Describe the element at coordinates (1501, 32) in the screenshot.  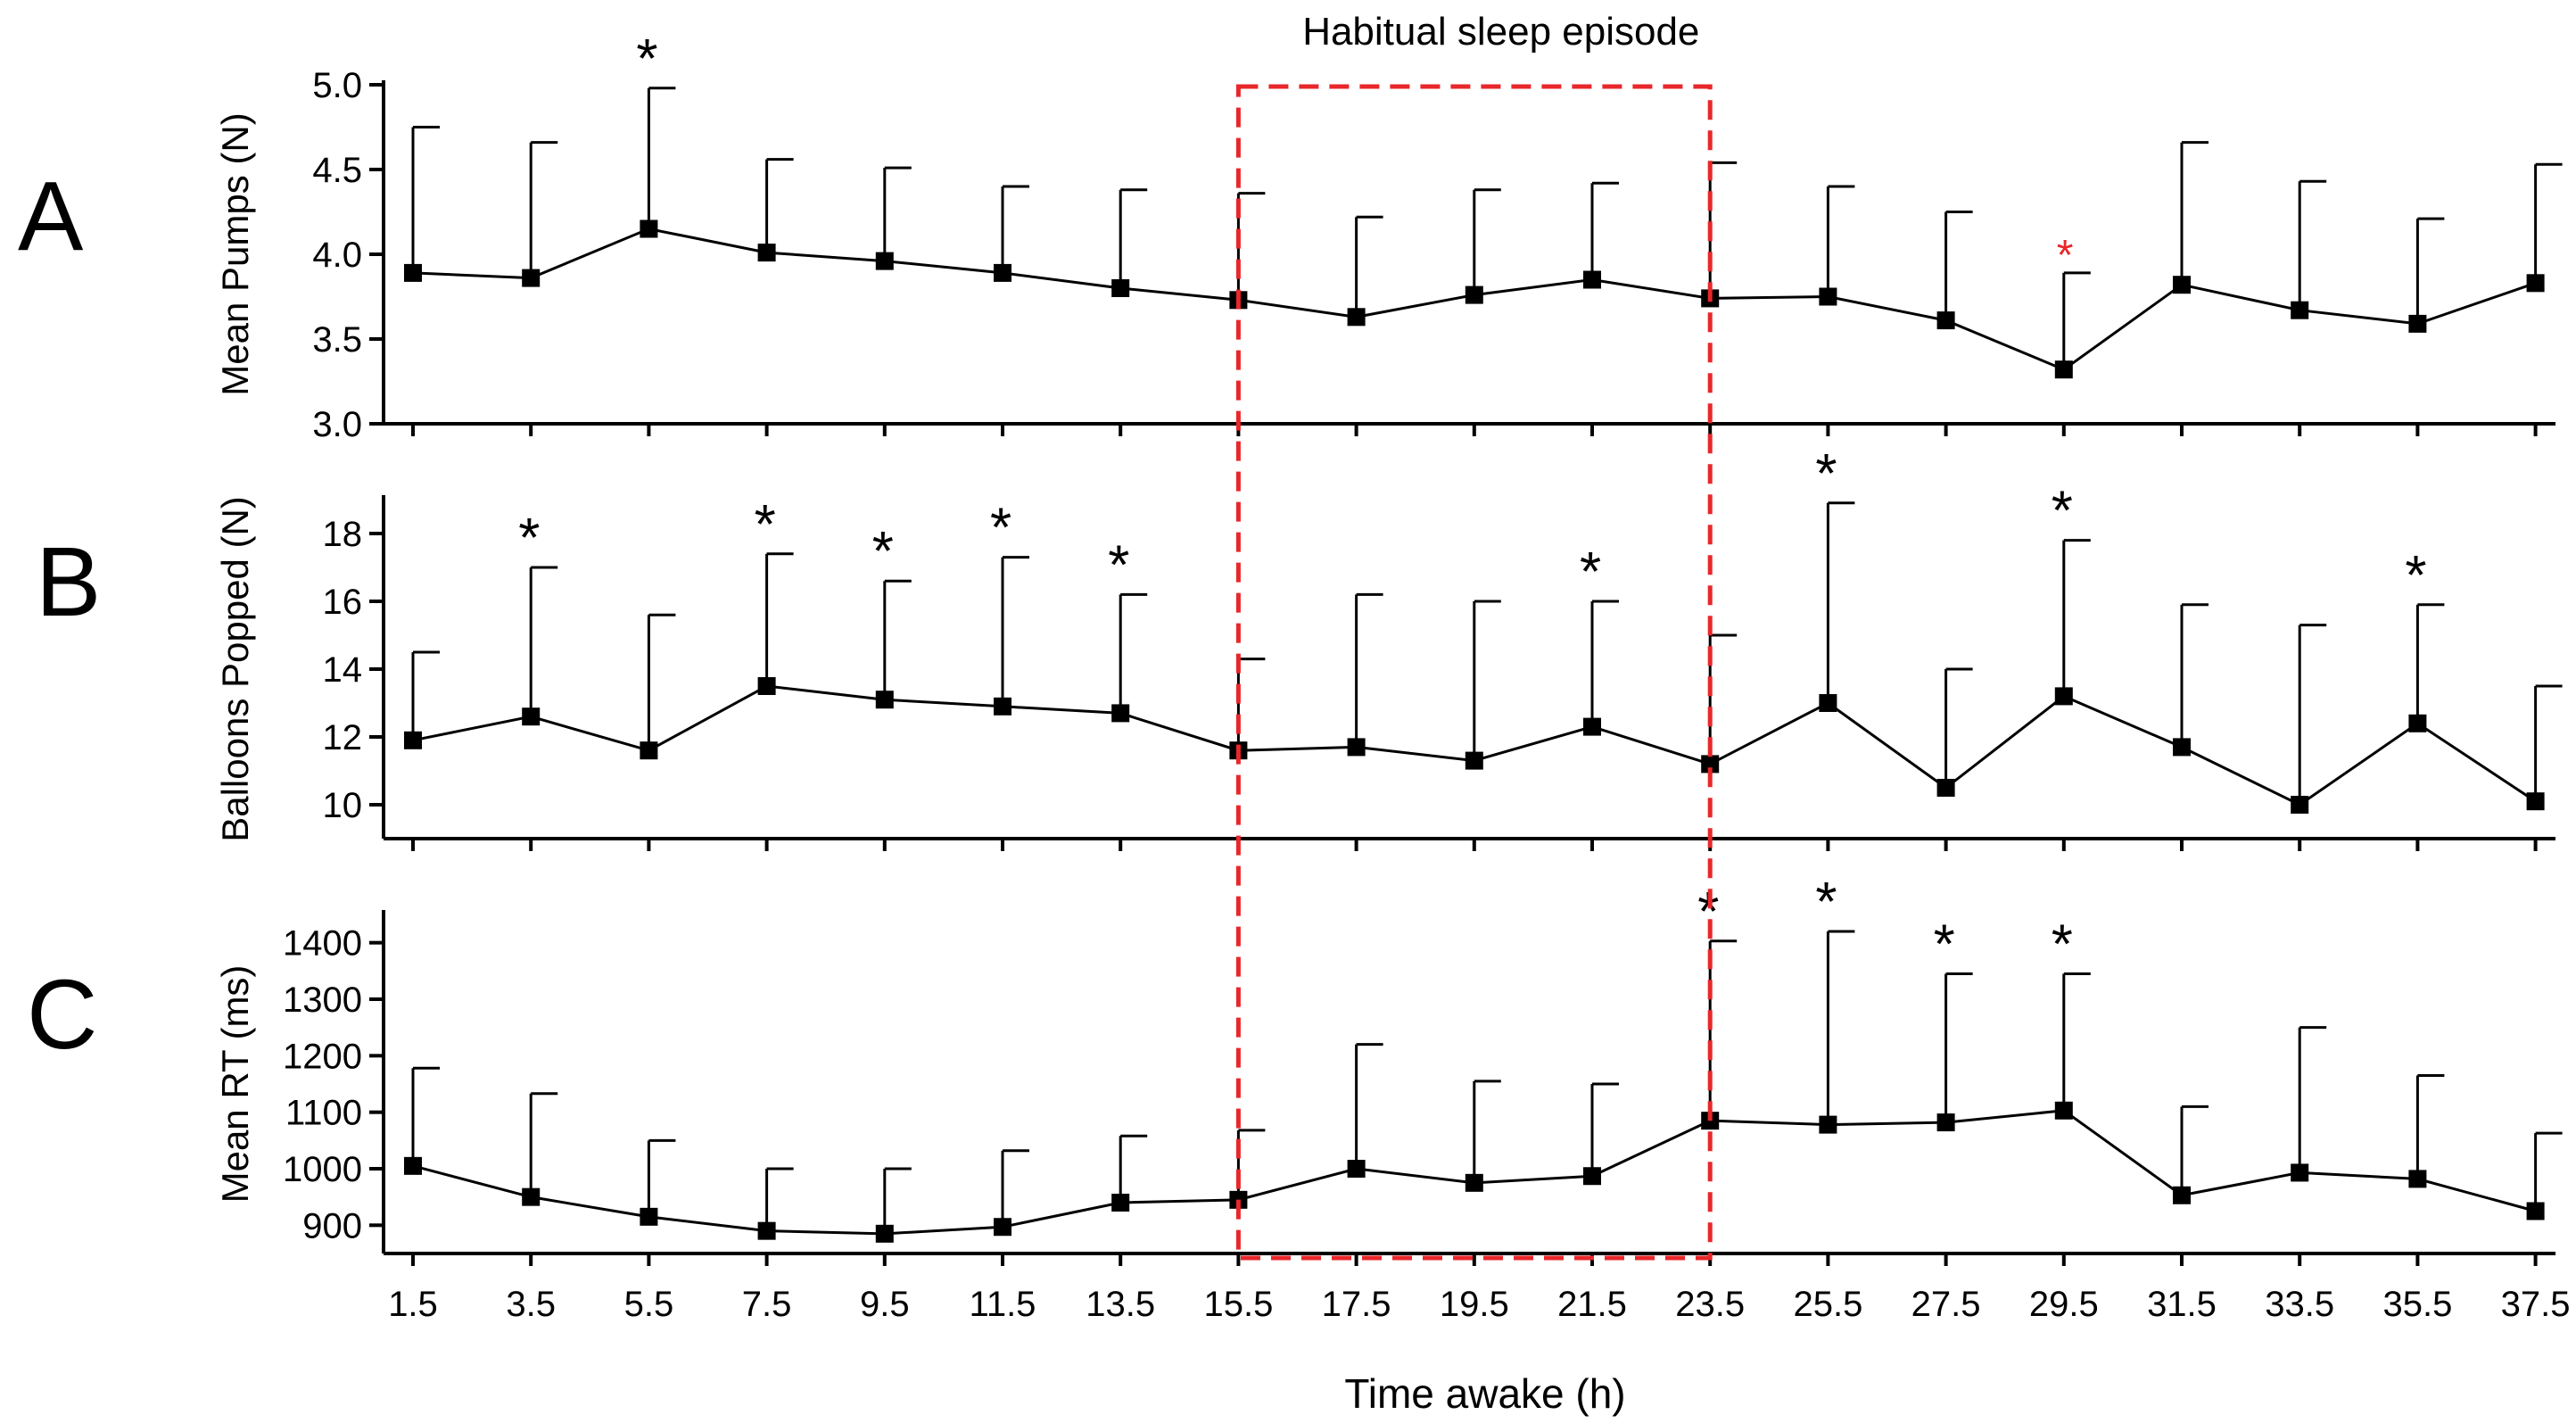
I see `sleep-episode-label: Habitual sleep episode` at that location.